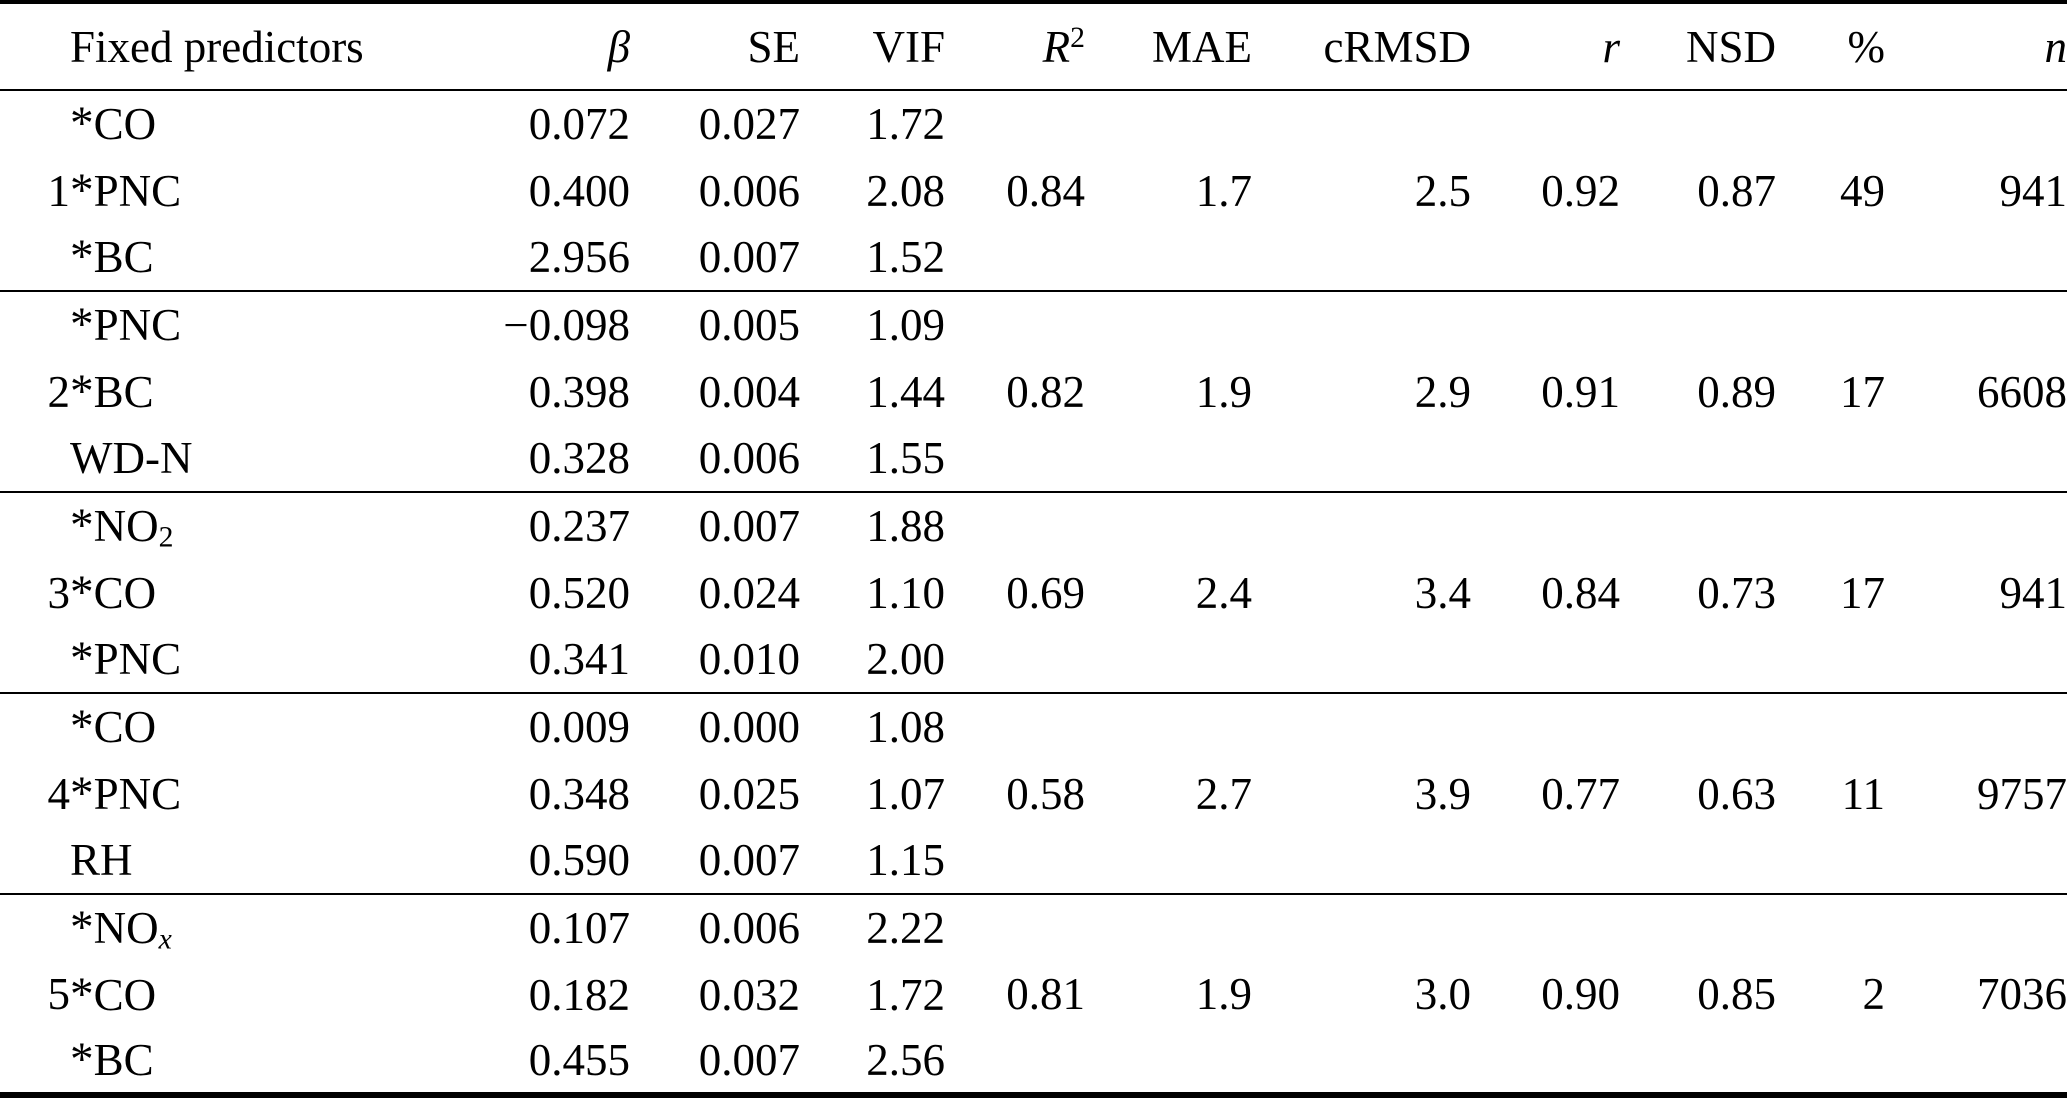  Describe the element at coordinates (1442, 793) in the screenshot. I see `cell-crmsd: 3.9` at that location.